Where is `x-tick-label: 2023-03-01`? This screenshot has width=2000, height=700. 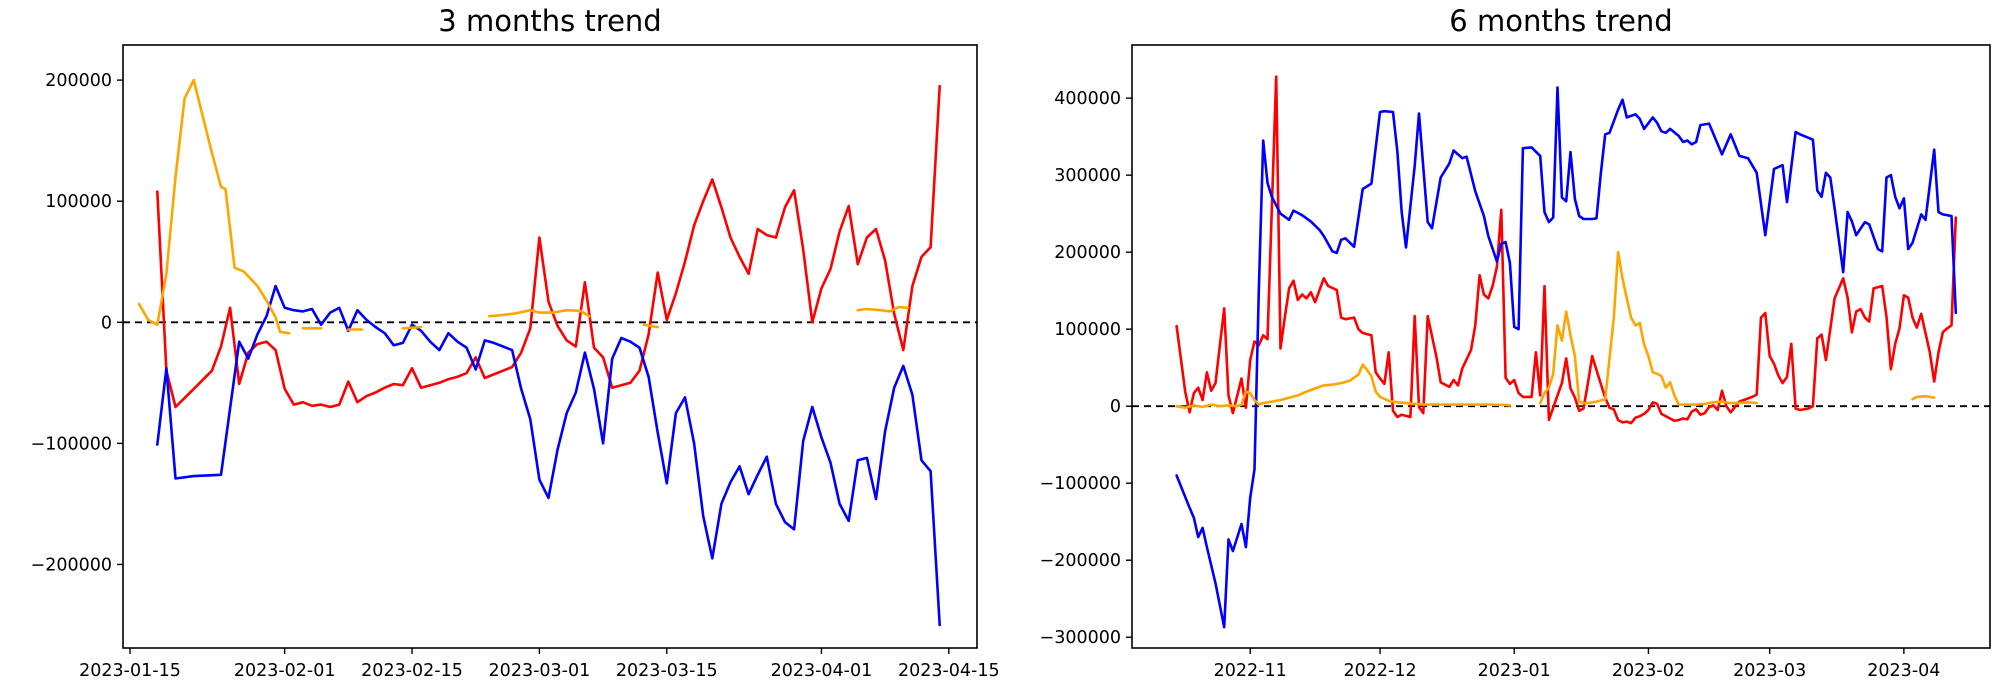
x-tick-label: 2023-03-01 is located at coordinates (540, 671).